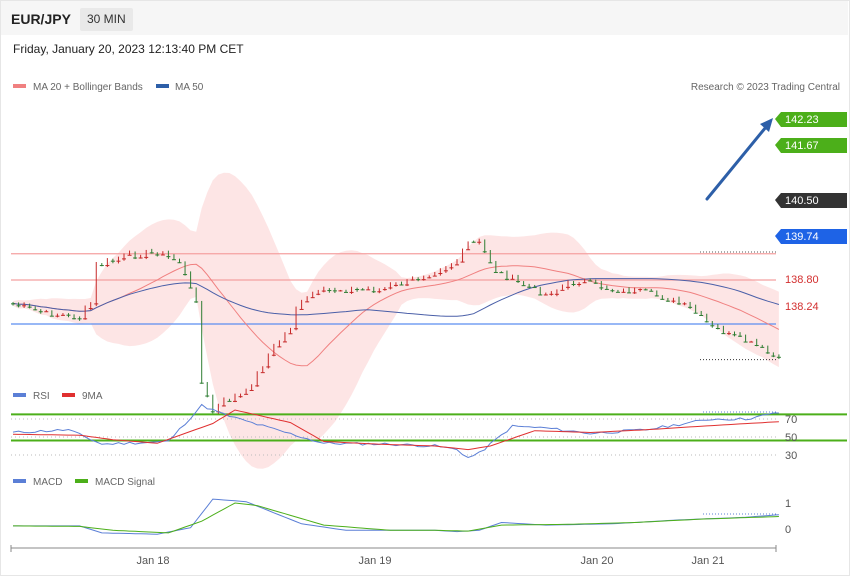  What do you see at coordinates (395, 431) in the screenshot?
I see `rsi-line` at bounding box center [395, 431].